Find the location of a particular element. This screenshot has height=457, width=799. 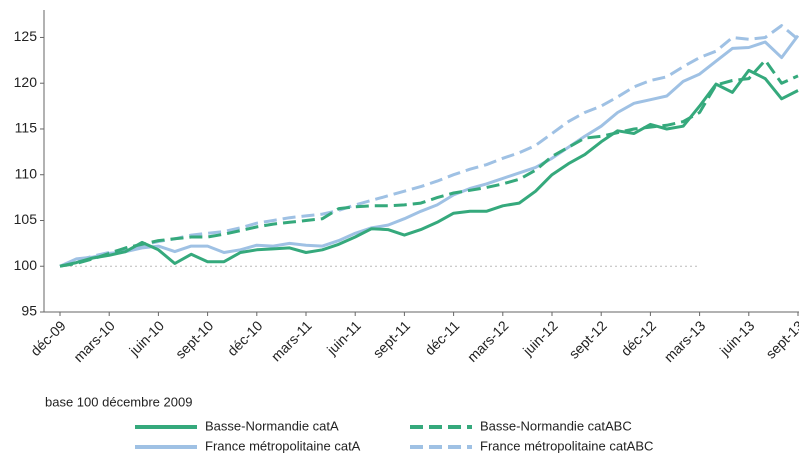

x-tick-label: déc-09 is located at coordinates (48, 338).